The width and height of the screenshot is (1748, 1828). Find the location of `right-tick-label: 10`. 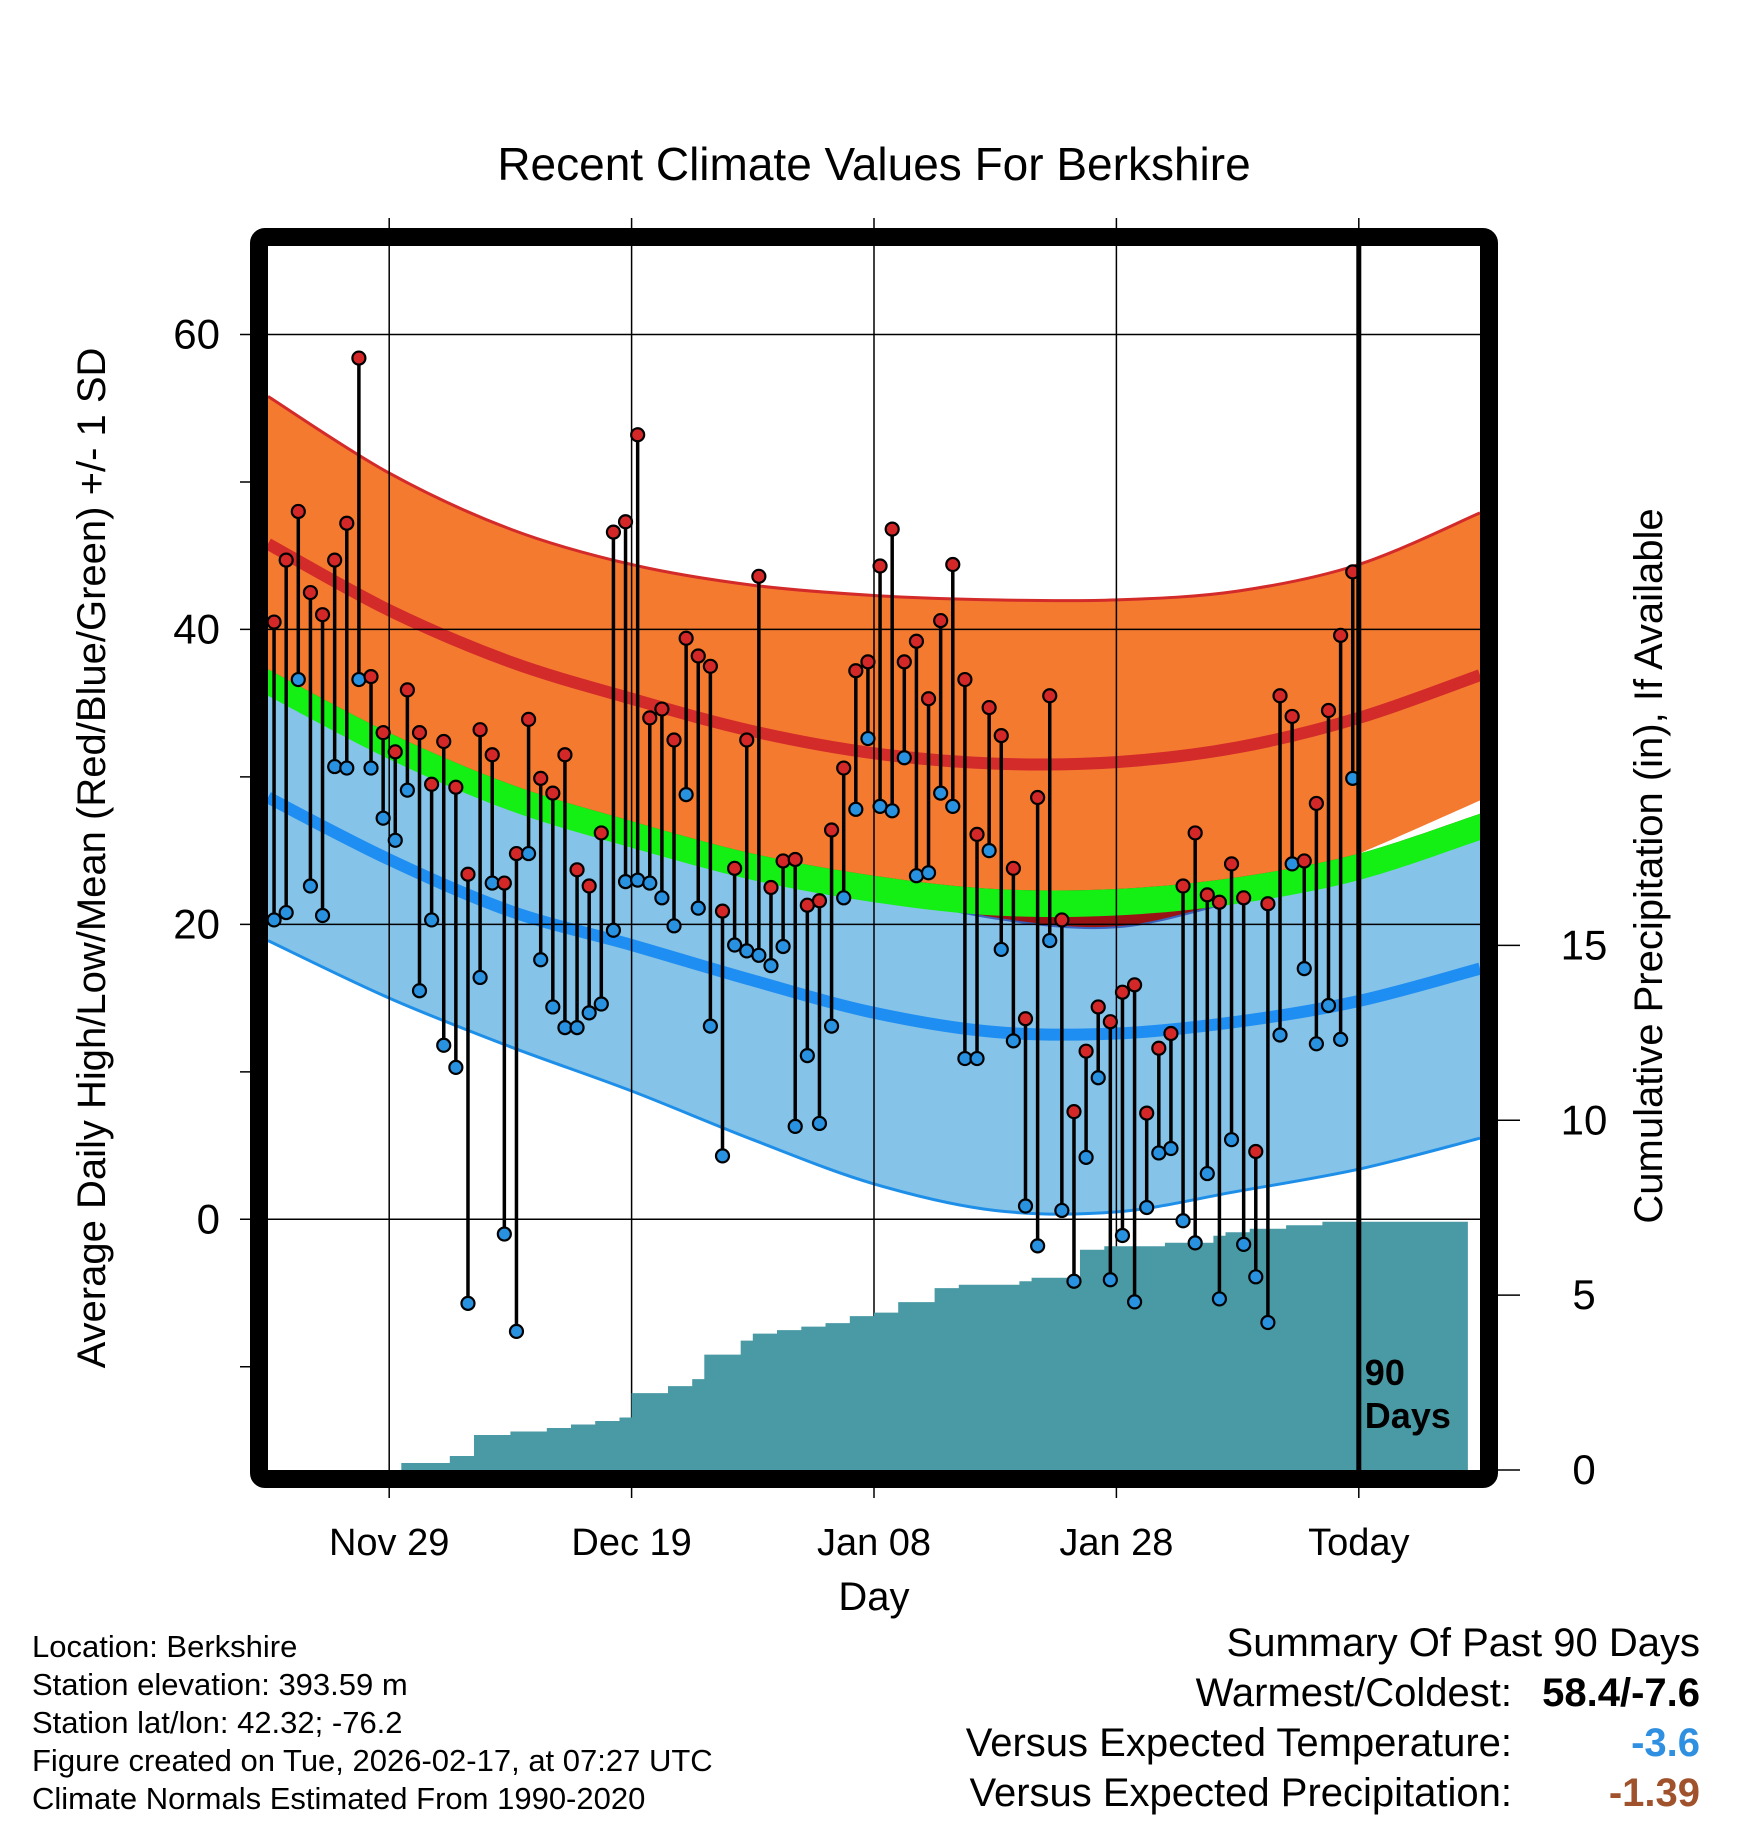

right-tick-label: 10 is located at coordinates (1584, 1119).